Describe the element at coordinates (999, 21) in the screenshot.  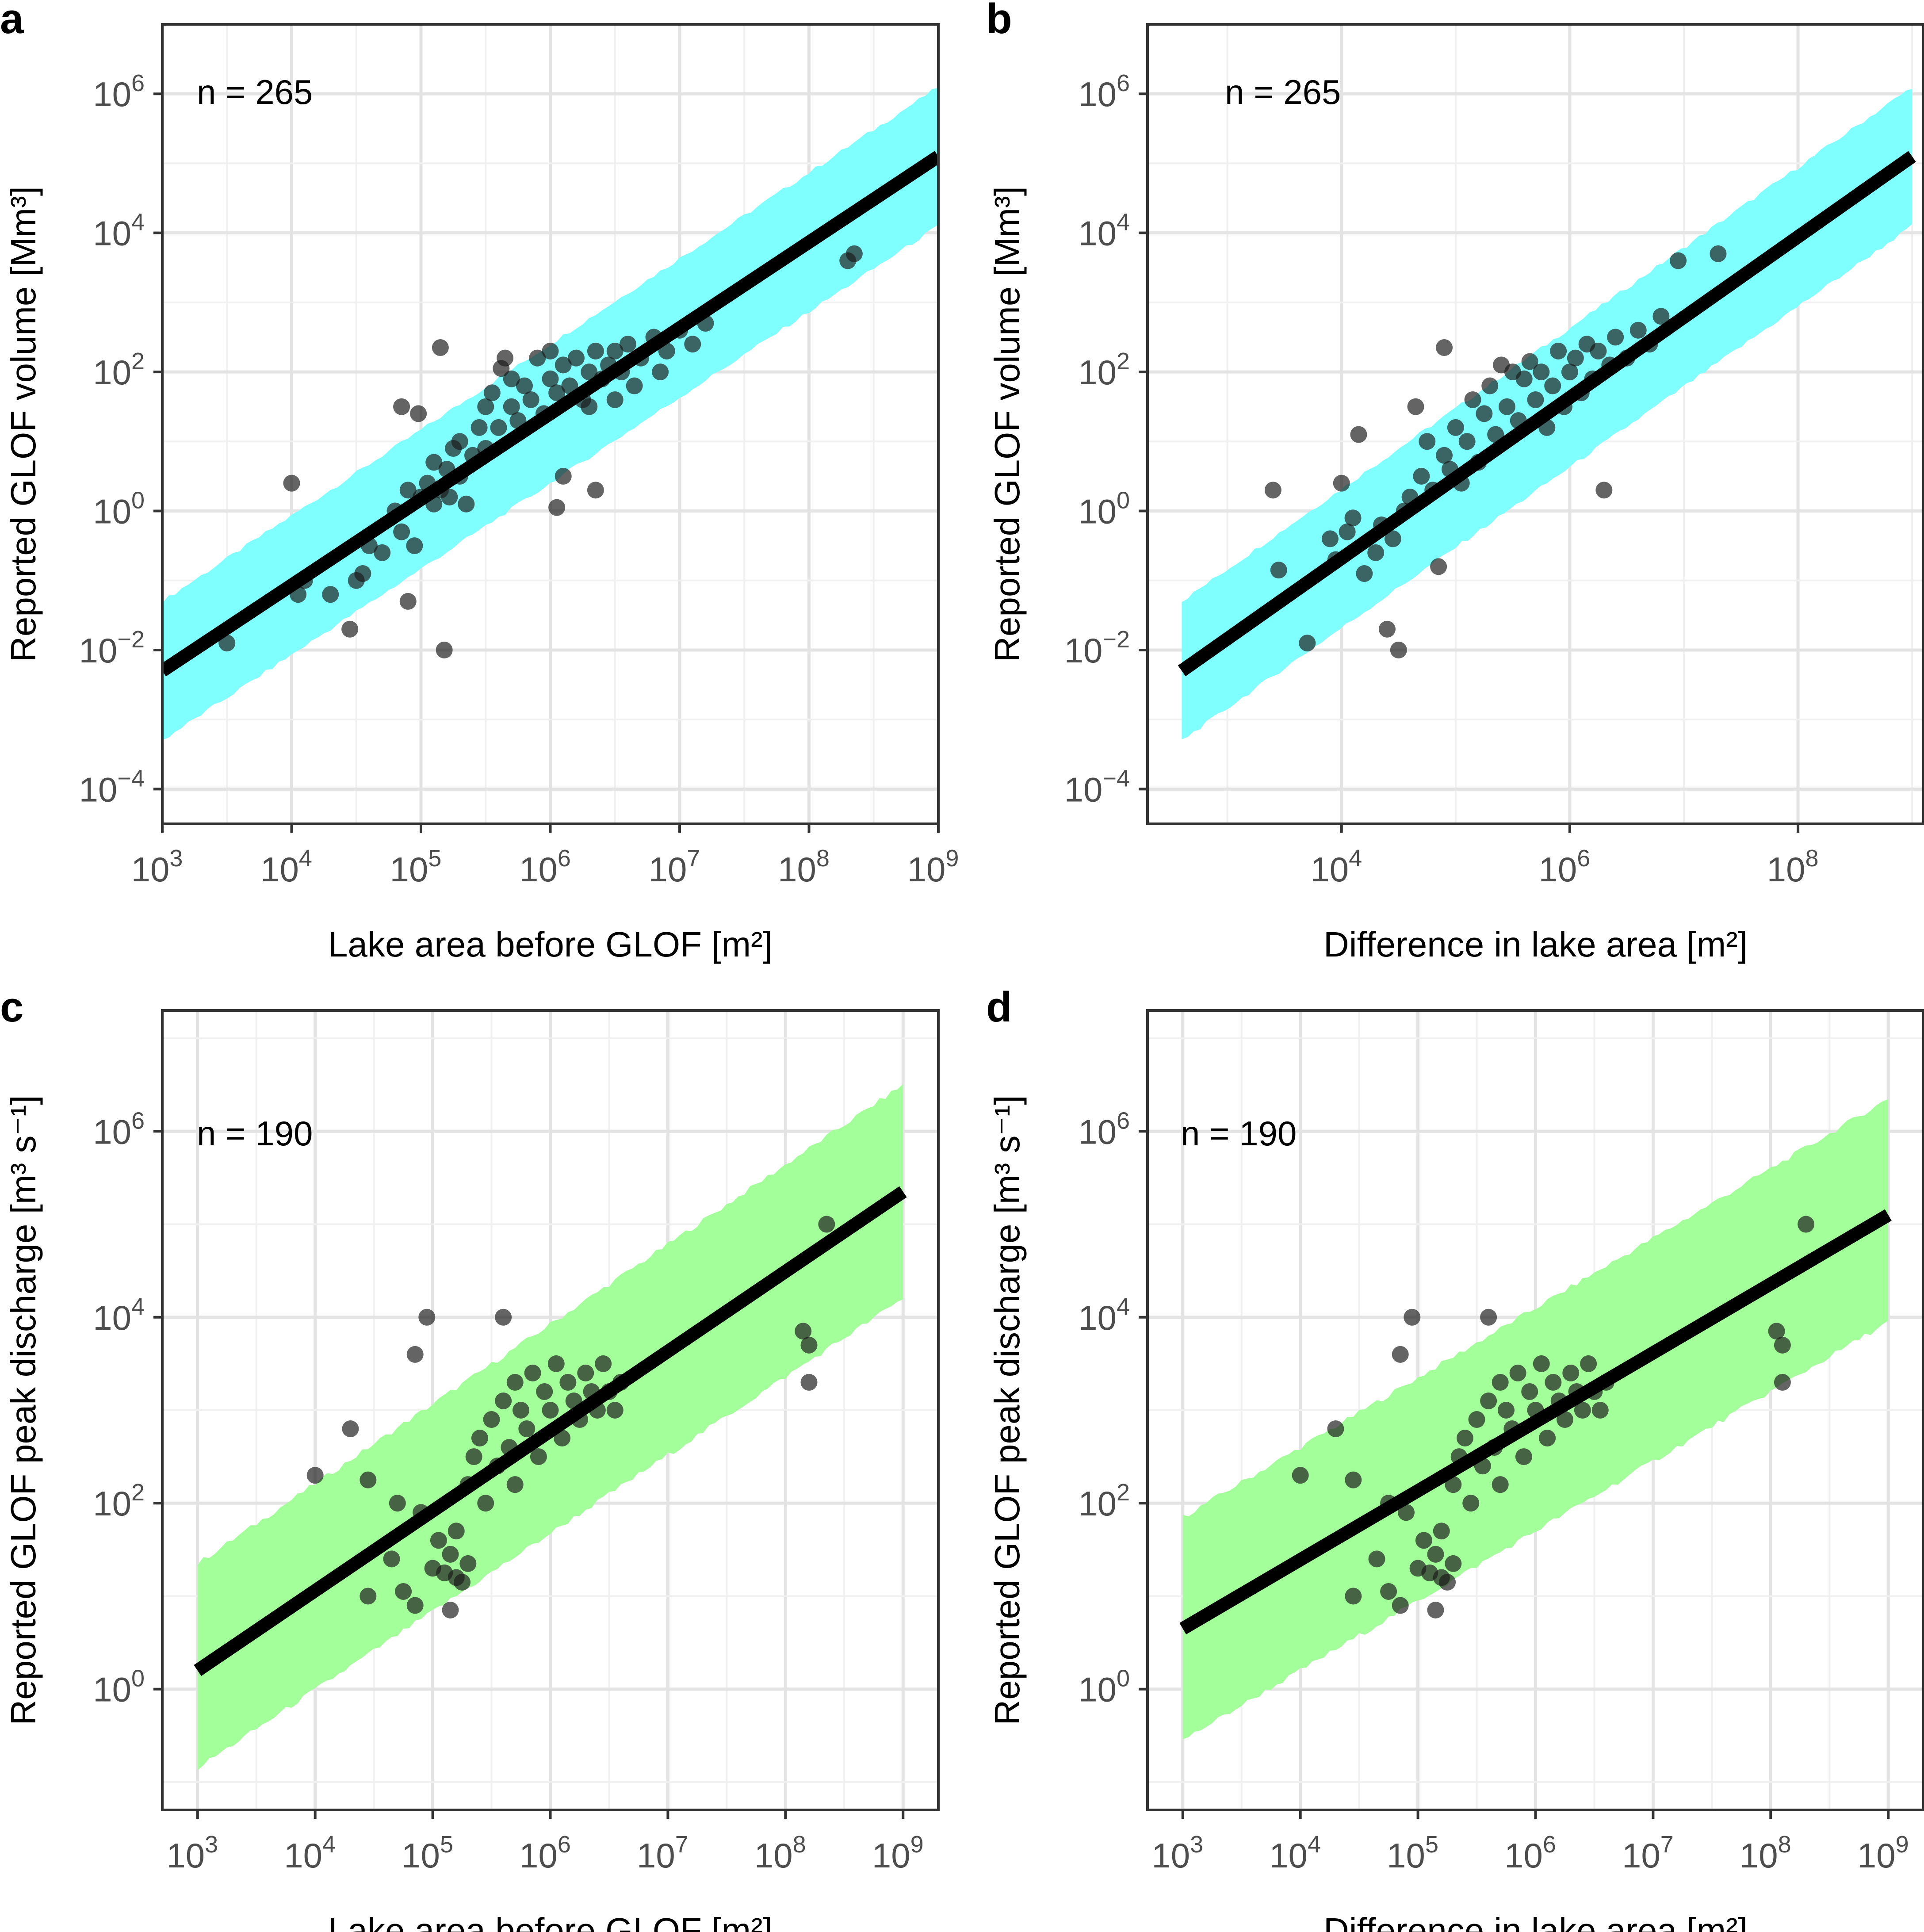
I see `panel-label: b` at that location.